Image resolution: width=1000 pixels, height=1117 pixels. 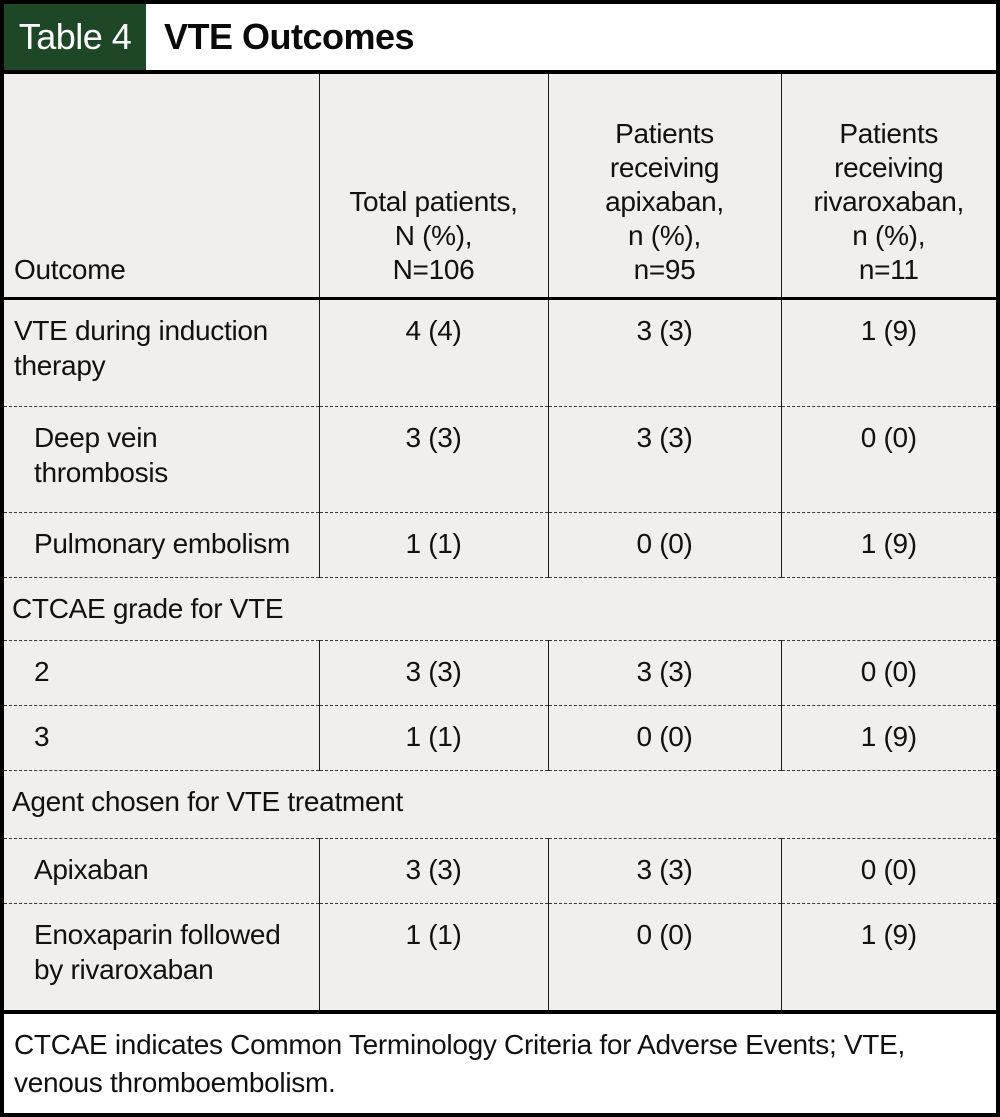 I want to click on section-row: Agent chosen for VTE treatment, so click(x=500, y=803).